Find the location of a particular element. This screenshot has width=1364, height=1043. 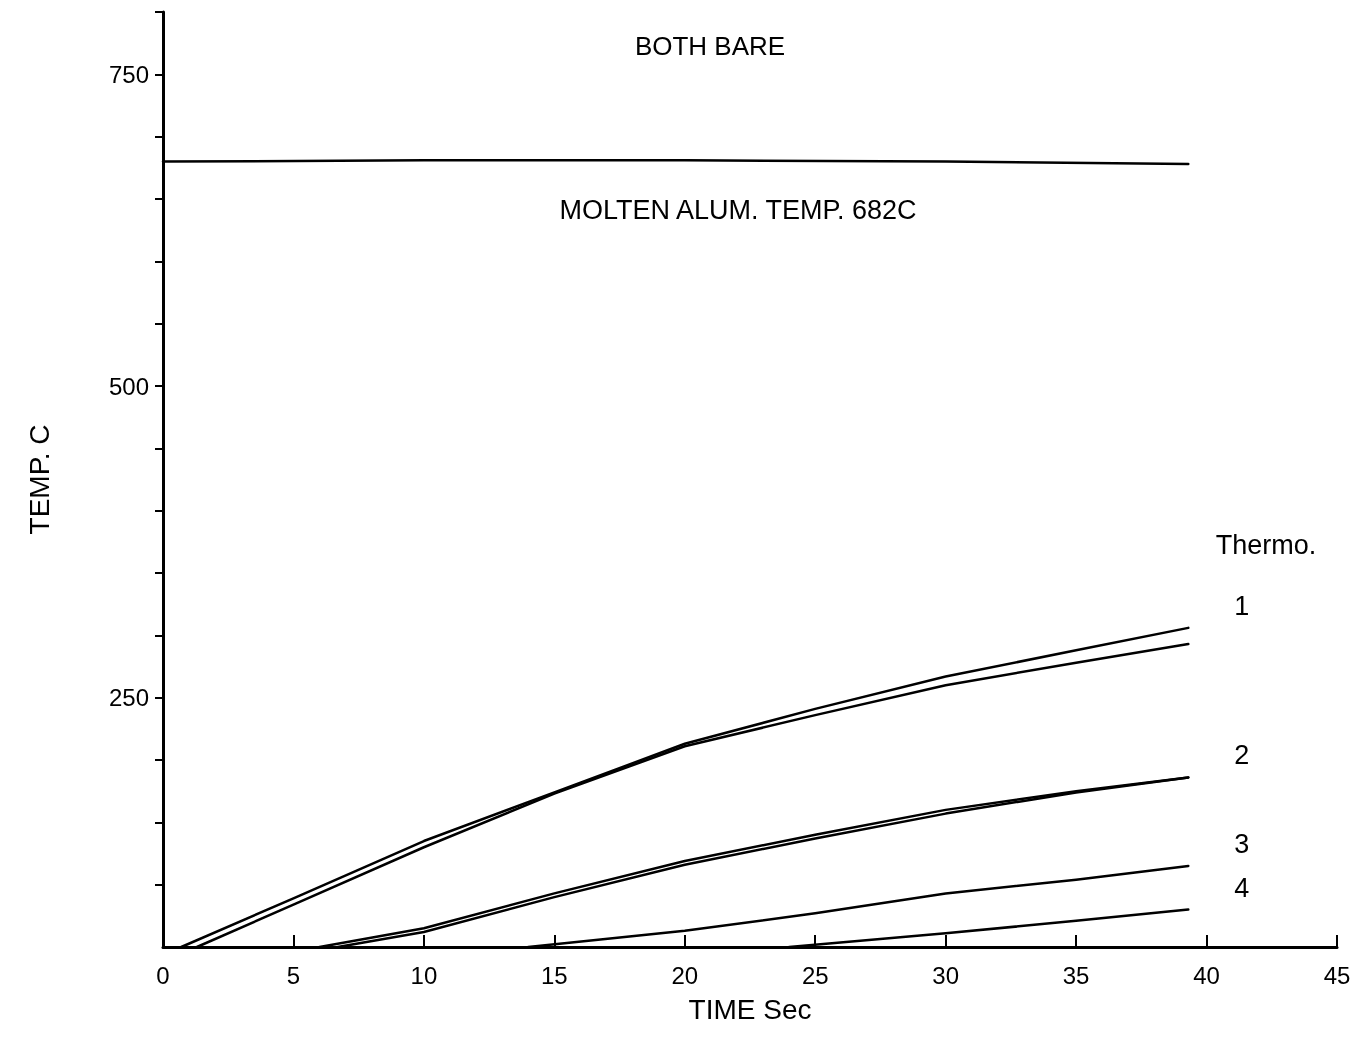

legend-title: Thermo. is located at coordinates (1266, 545).